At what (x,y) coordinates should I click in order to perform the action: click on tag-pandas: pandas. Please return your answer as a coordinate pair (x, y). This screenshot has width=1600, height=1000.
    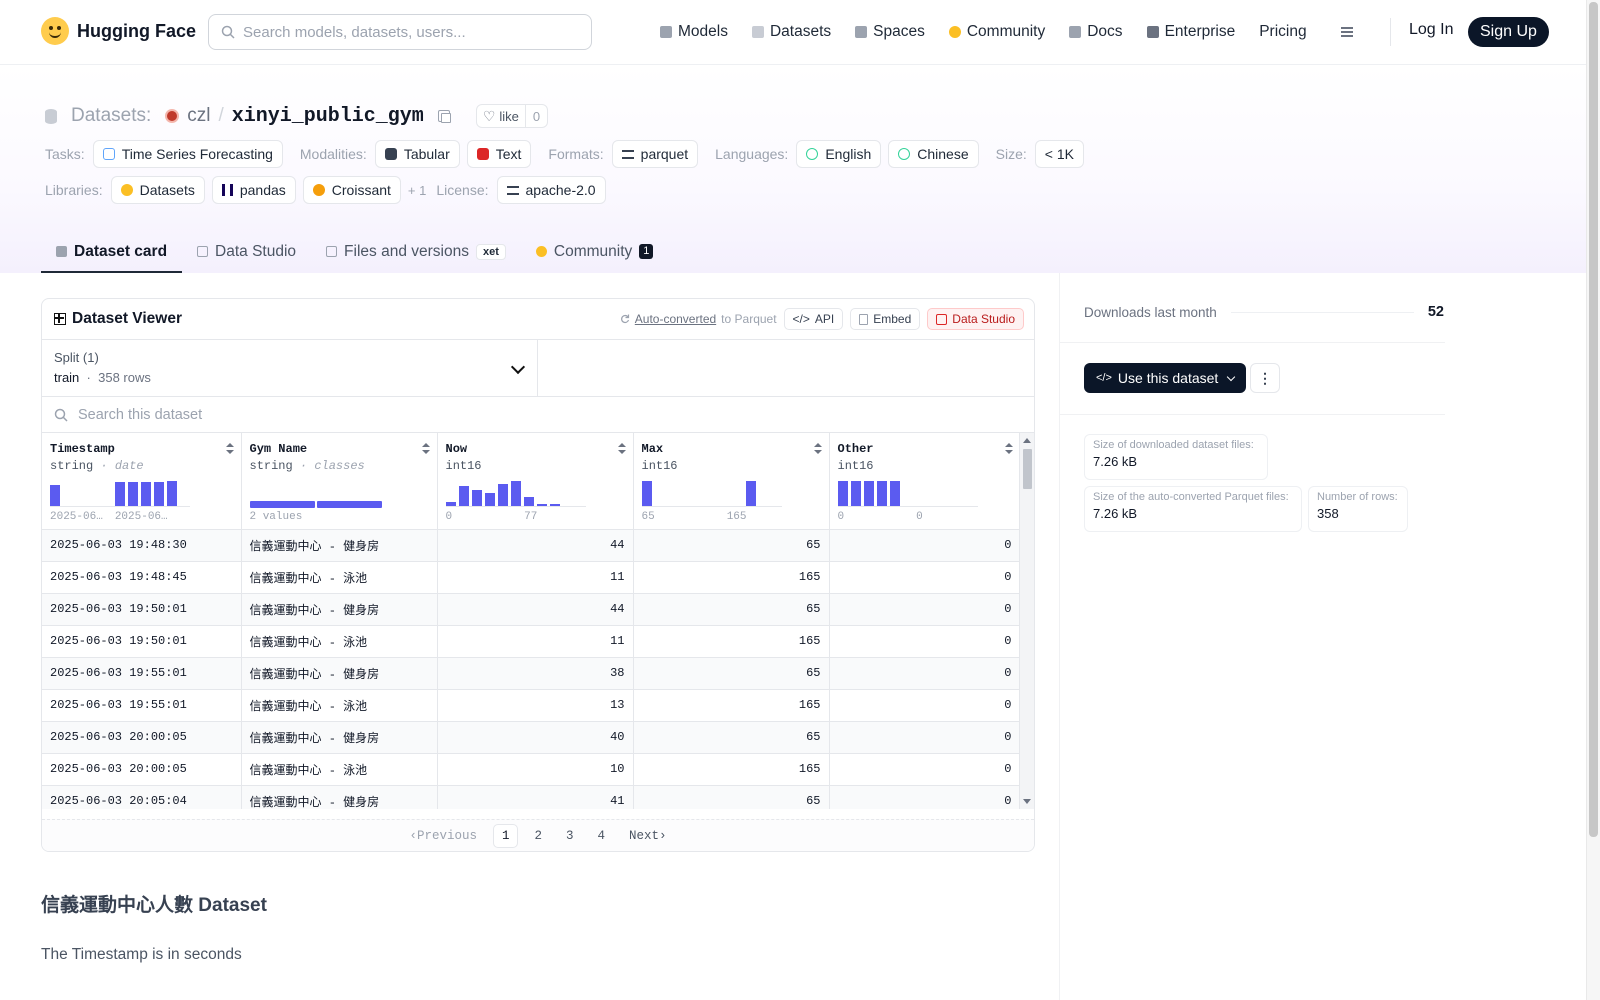
    Looking at the image, I should click on (253, 190).